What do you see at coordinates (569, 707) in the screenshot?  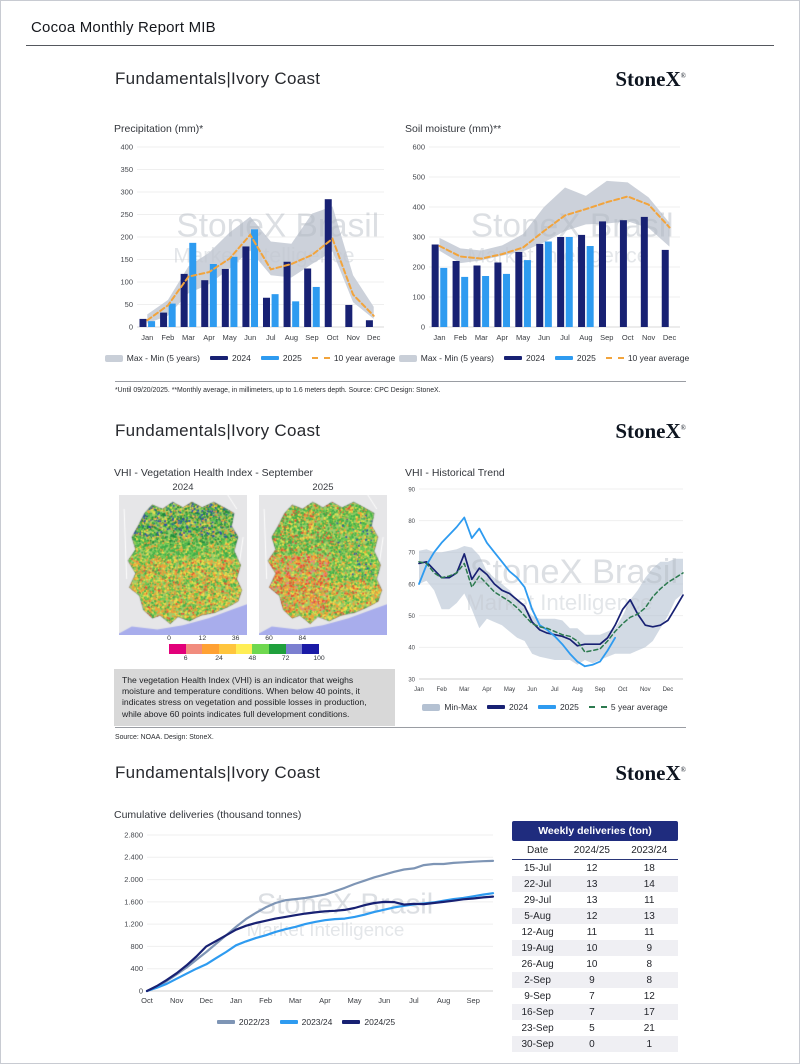 I see `legend-label: 2025` at bounding box center [569, 707].